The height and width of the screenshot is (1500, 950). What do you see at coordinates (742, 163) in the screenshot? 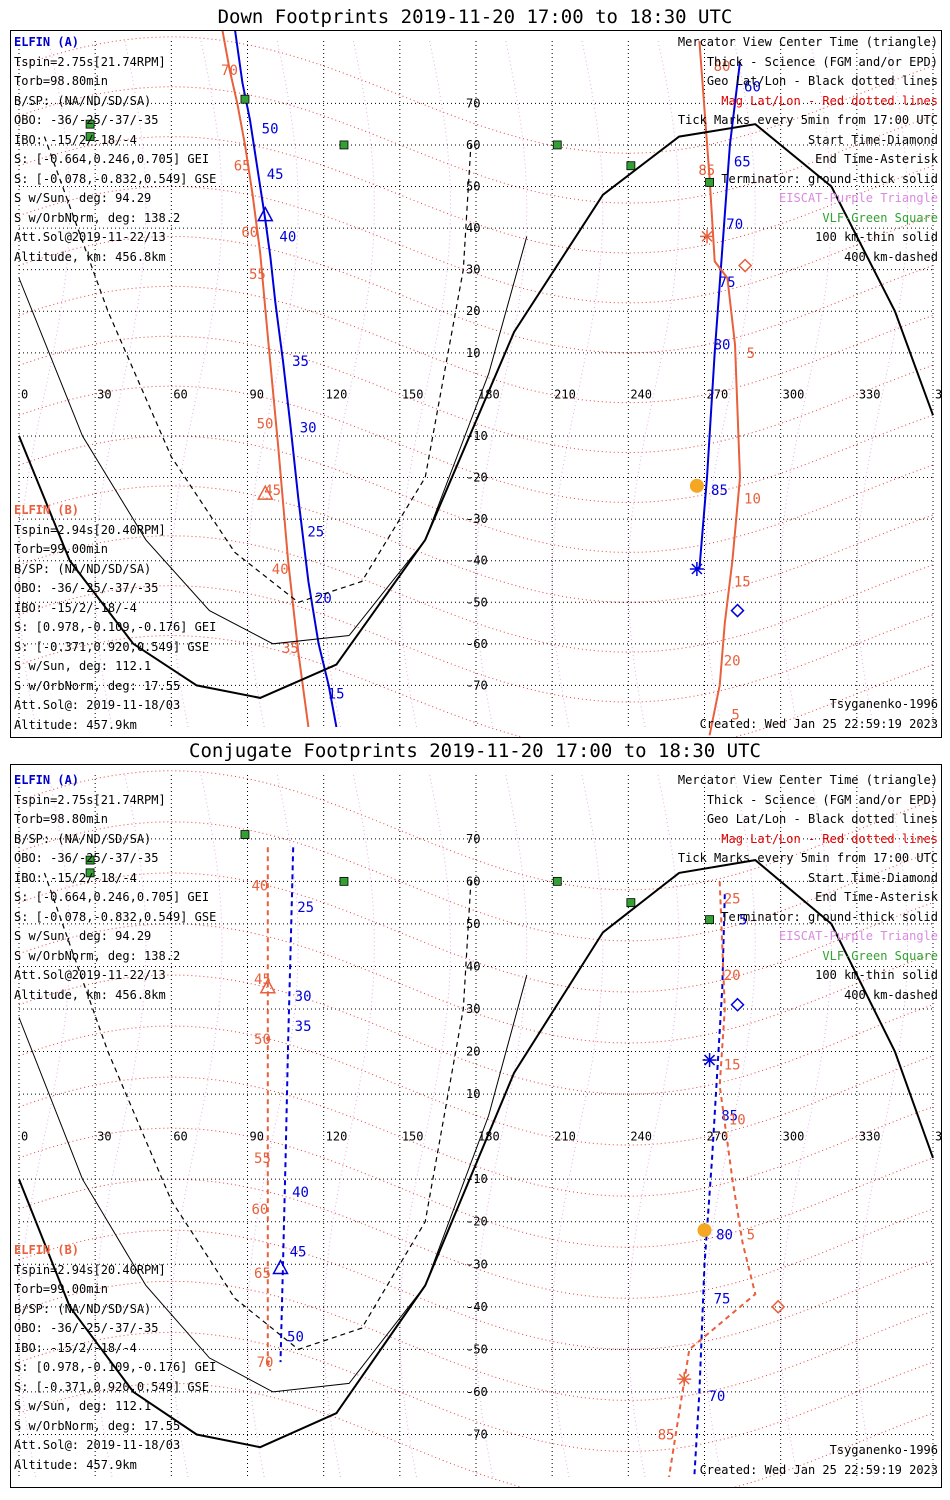
I see `tick-mark-label: 65` at bounding box center [742, 163].